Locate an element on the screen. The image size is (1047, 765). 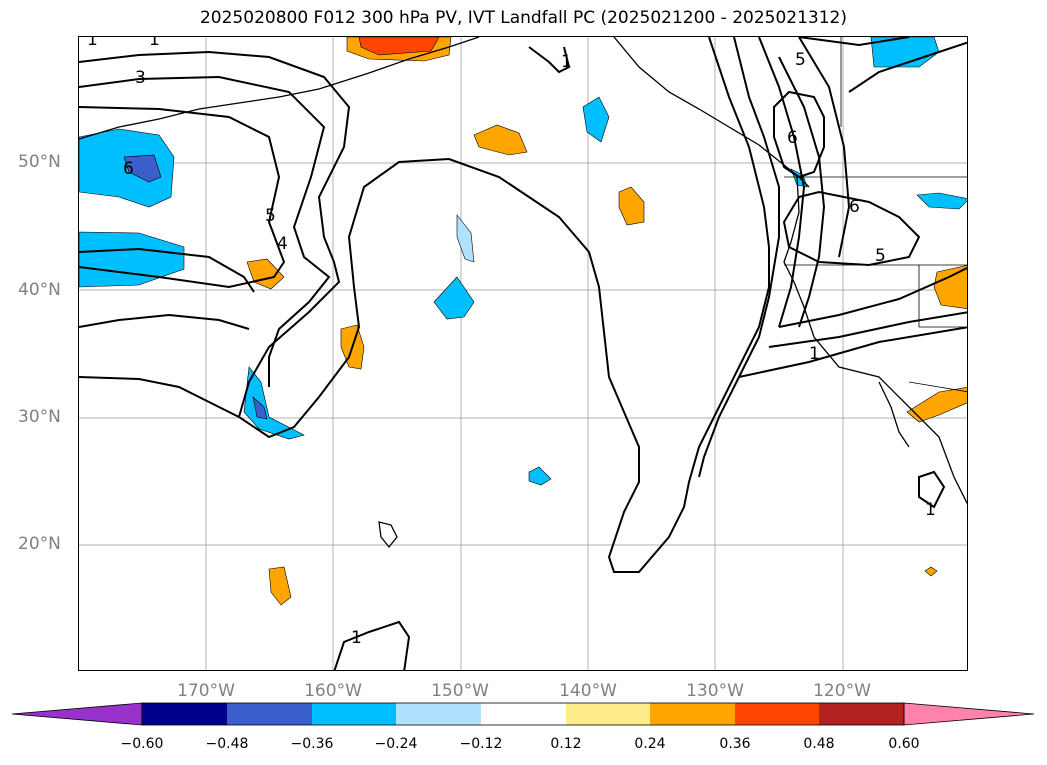
colorbar-tick: 0.24 is located at coordinates (650, 744).